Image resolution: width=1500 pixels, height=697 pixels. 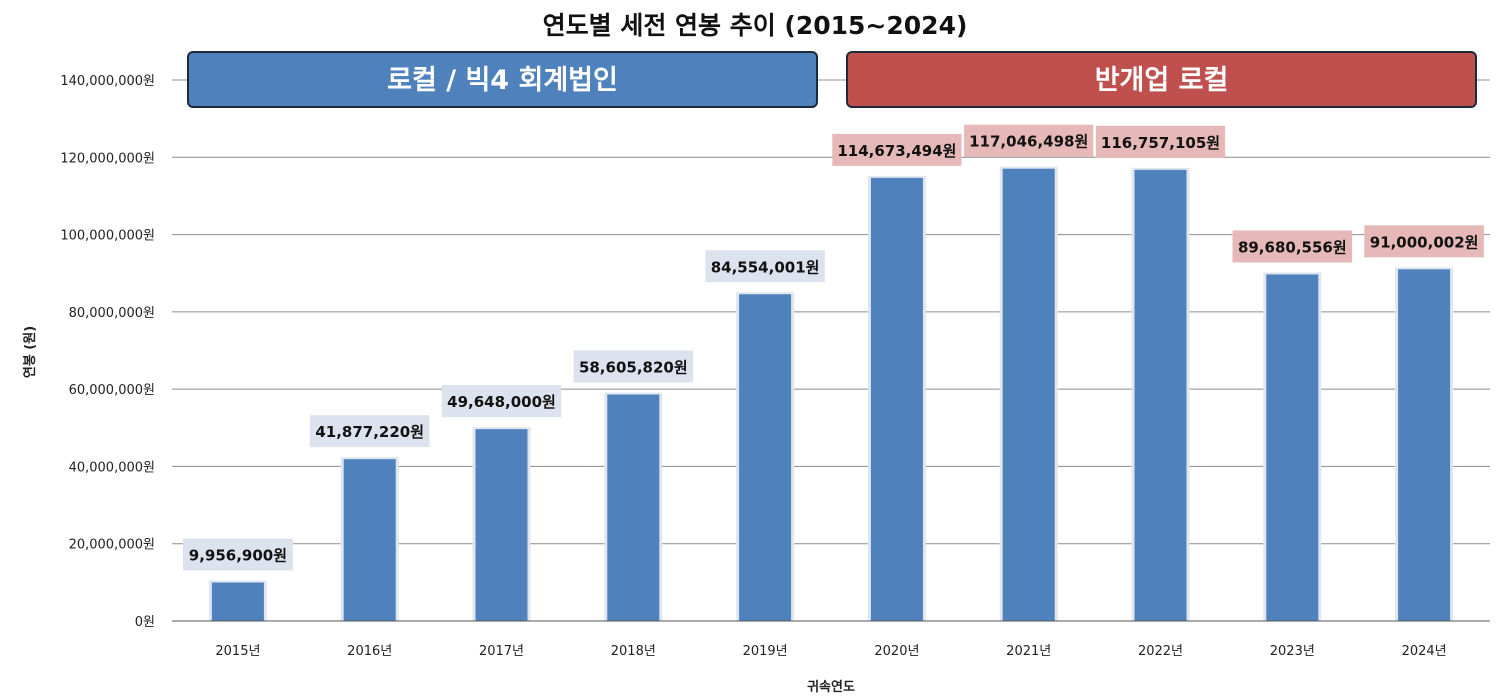 I want to click on y-tick-label: 0원, so click(x=145, y=622).